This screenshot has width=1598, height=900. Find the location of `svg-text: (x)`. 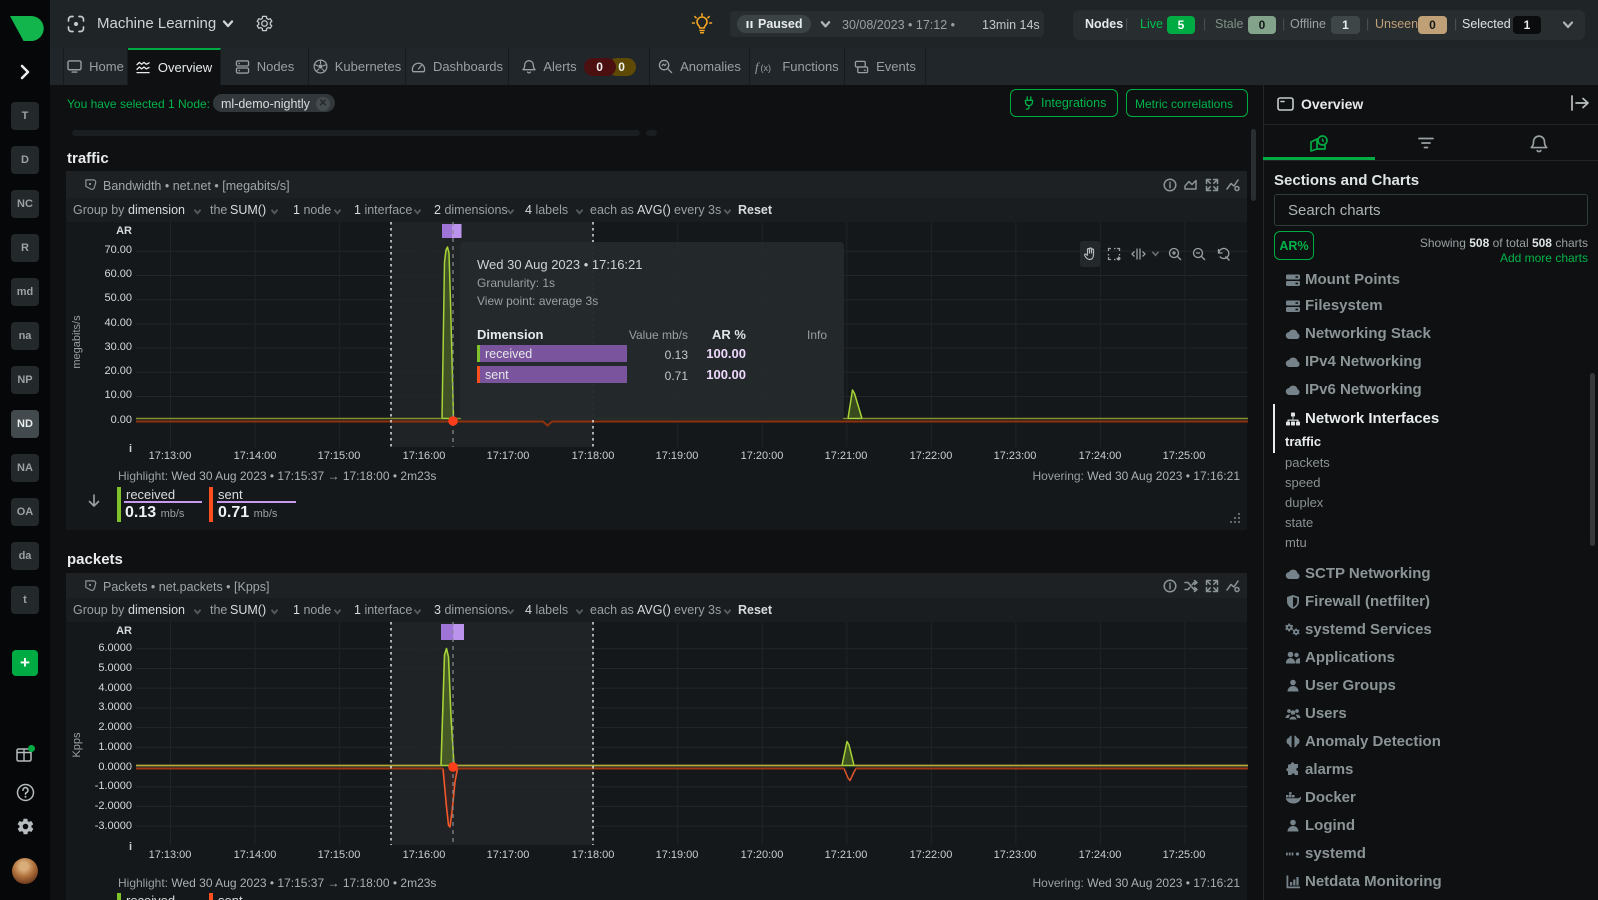

svg-text: (x) is located at coordinates (766, 68).